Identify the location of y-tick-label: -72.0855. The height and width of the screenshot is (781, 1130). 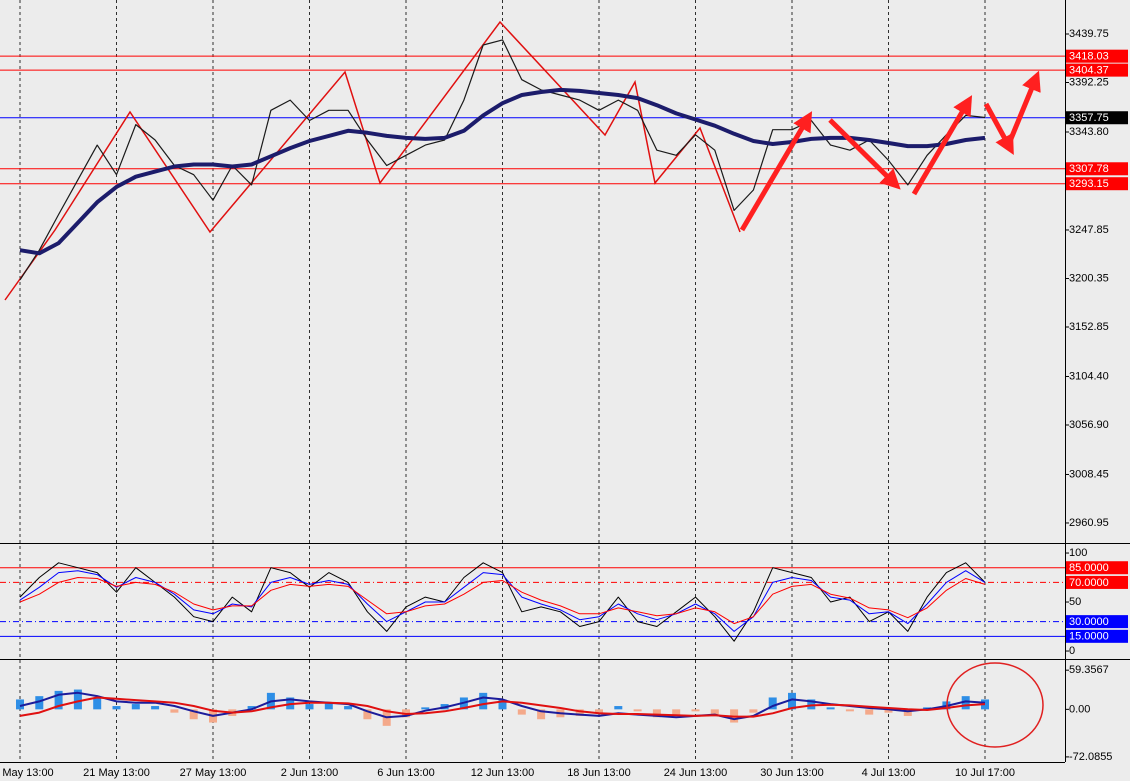
(1090, 757).